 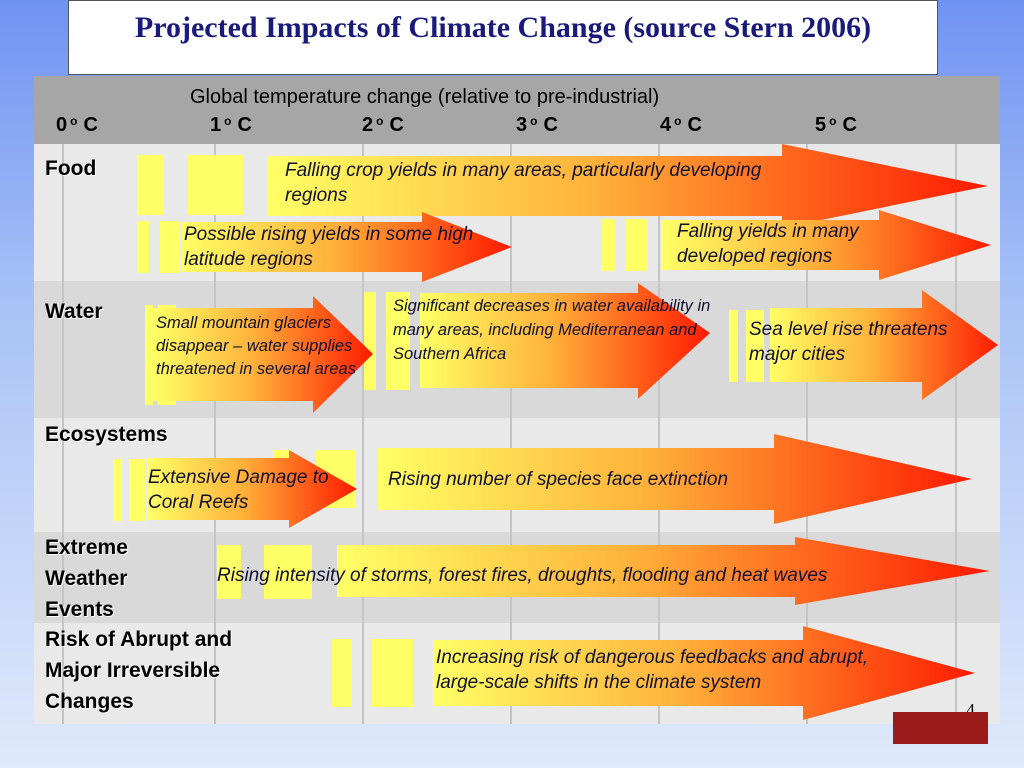 I want to click on category-food: Food, so click(x=71, y=168).